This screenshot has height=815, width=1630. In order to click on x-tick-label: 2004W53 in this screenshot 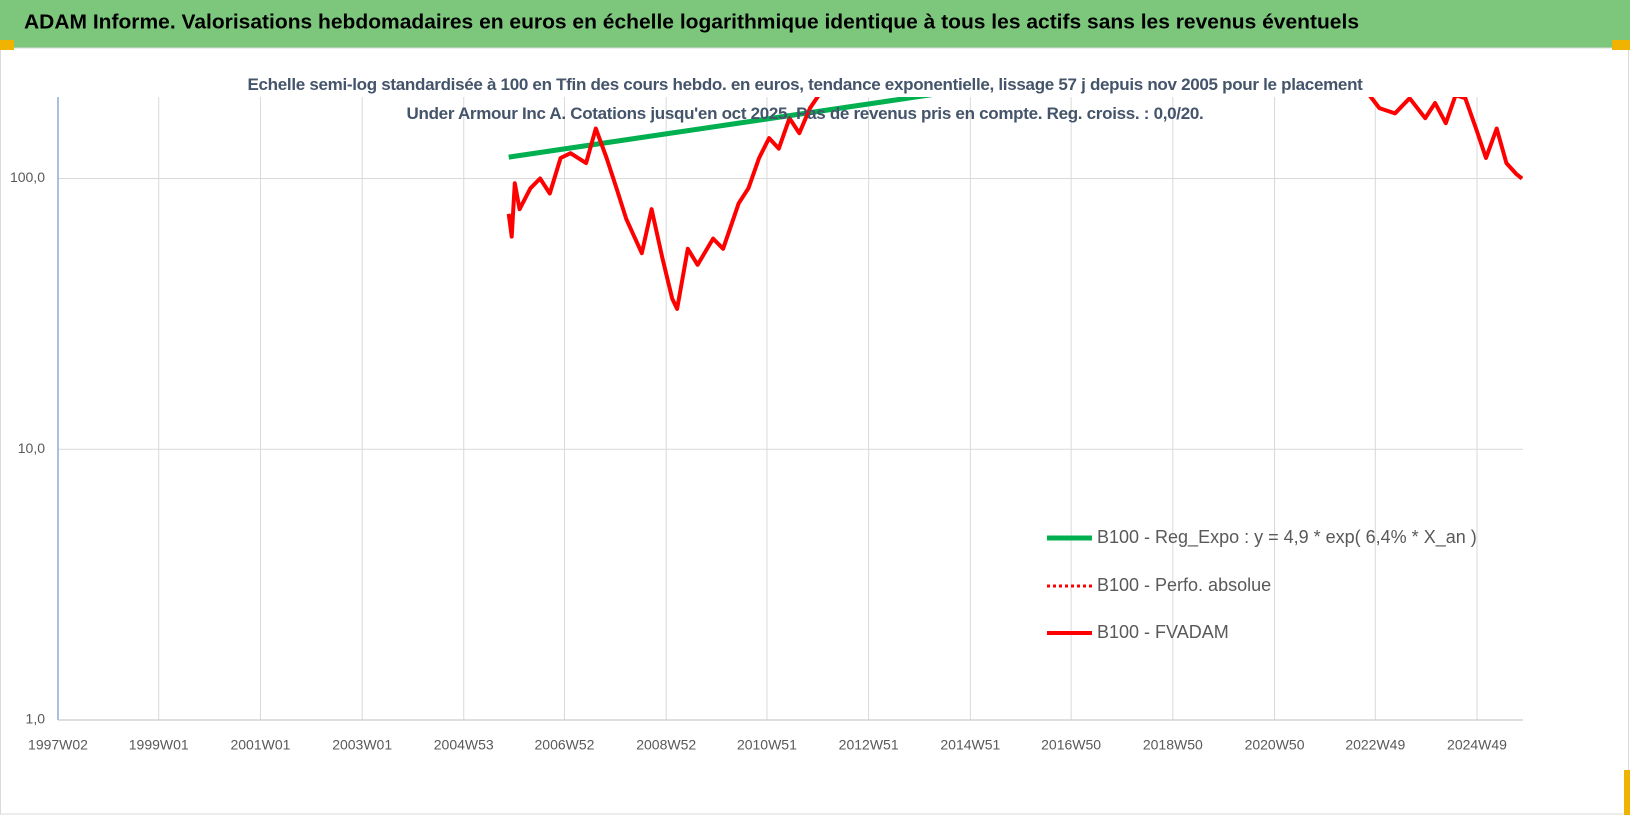, I will do `click(464, 745)`.